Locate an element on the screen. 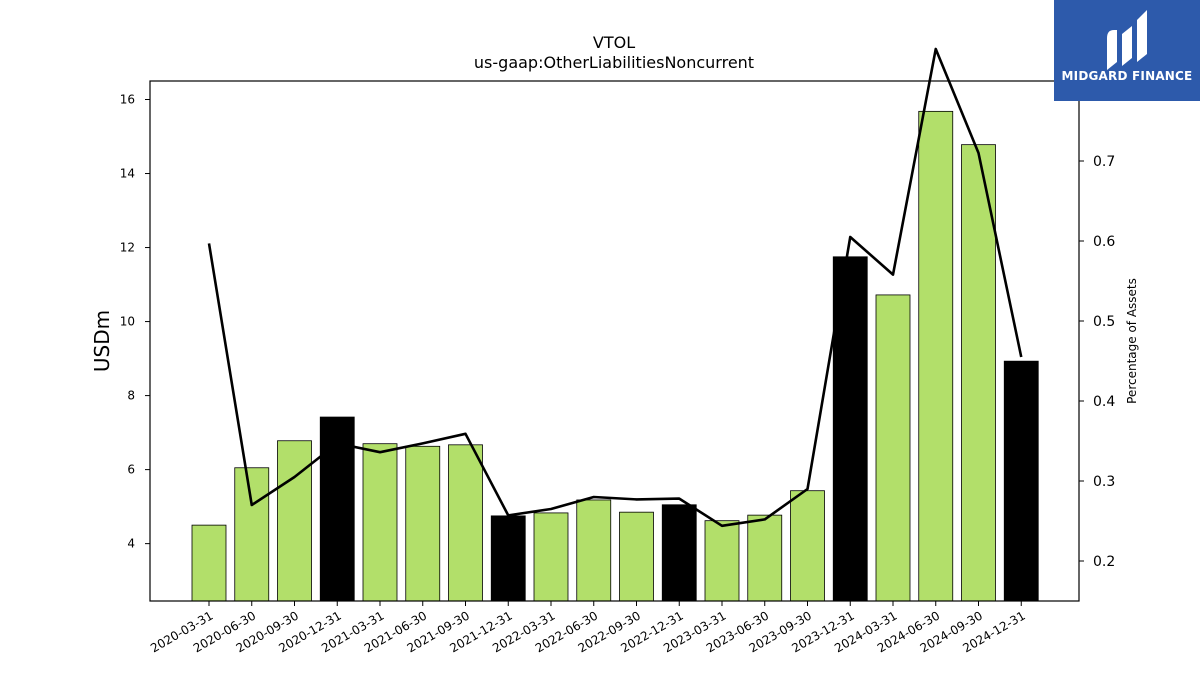 The height and width of the screenshot is (675, 1200). chart-title: VTOL is located at coordinates (614, 42).